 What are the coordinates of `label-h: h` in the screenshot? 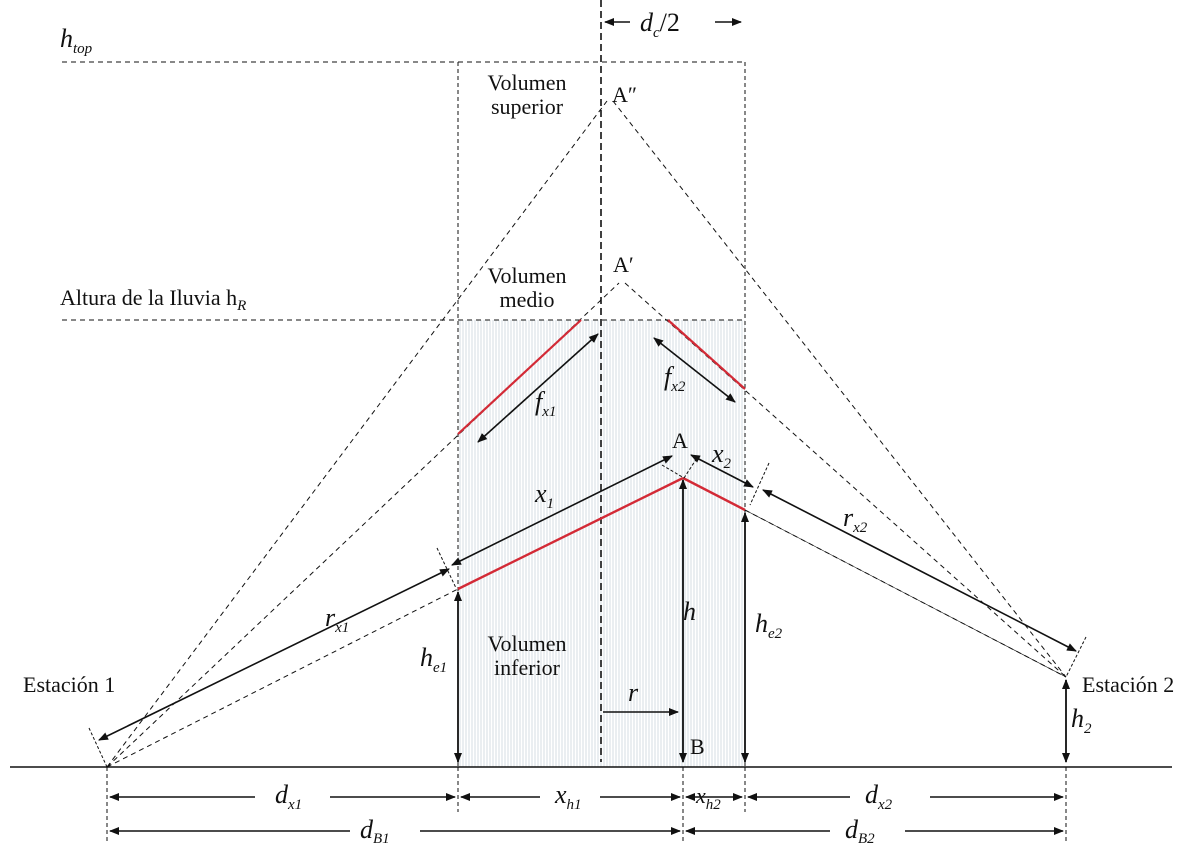 It's located at (689, 611).